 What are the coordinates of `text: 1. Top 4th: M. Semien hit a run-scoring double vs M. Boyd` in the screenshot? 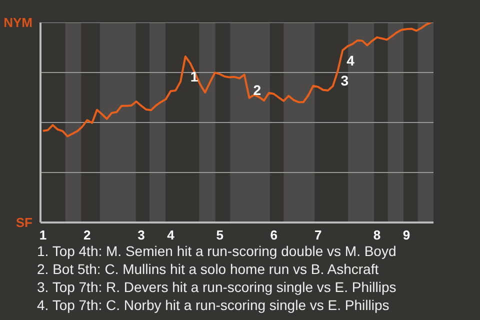 It's located at (216, 251).